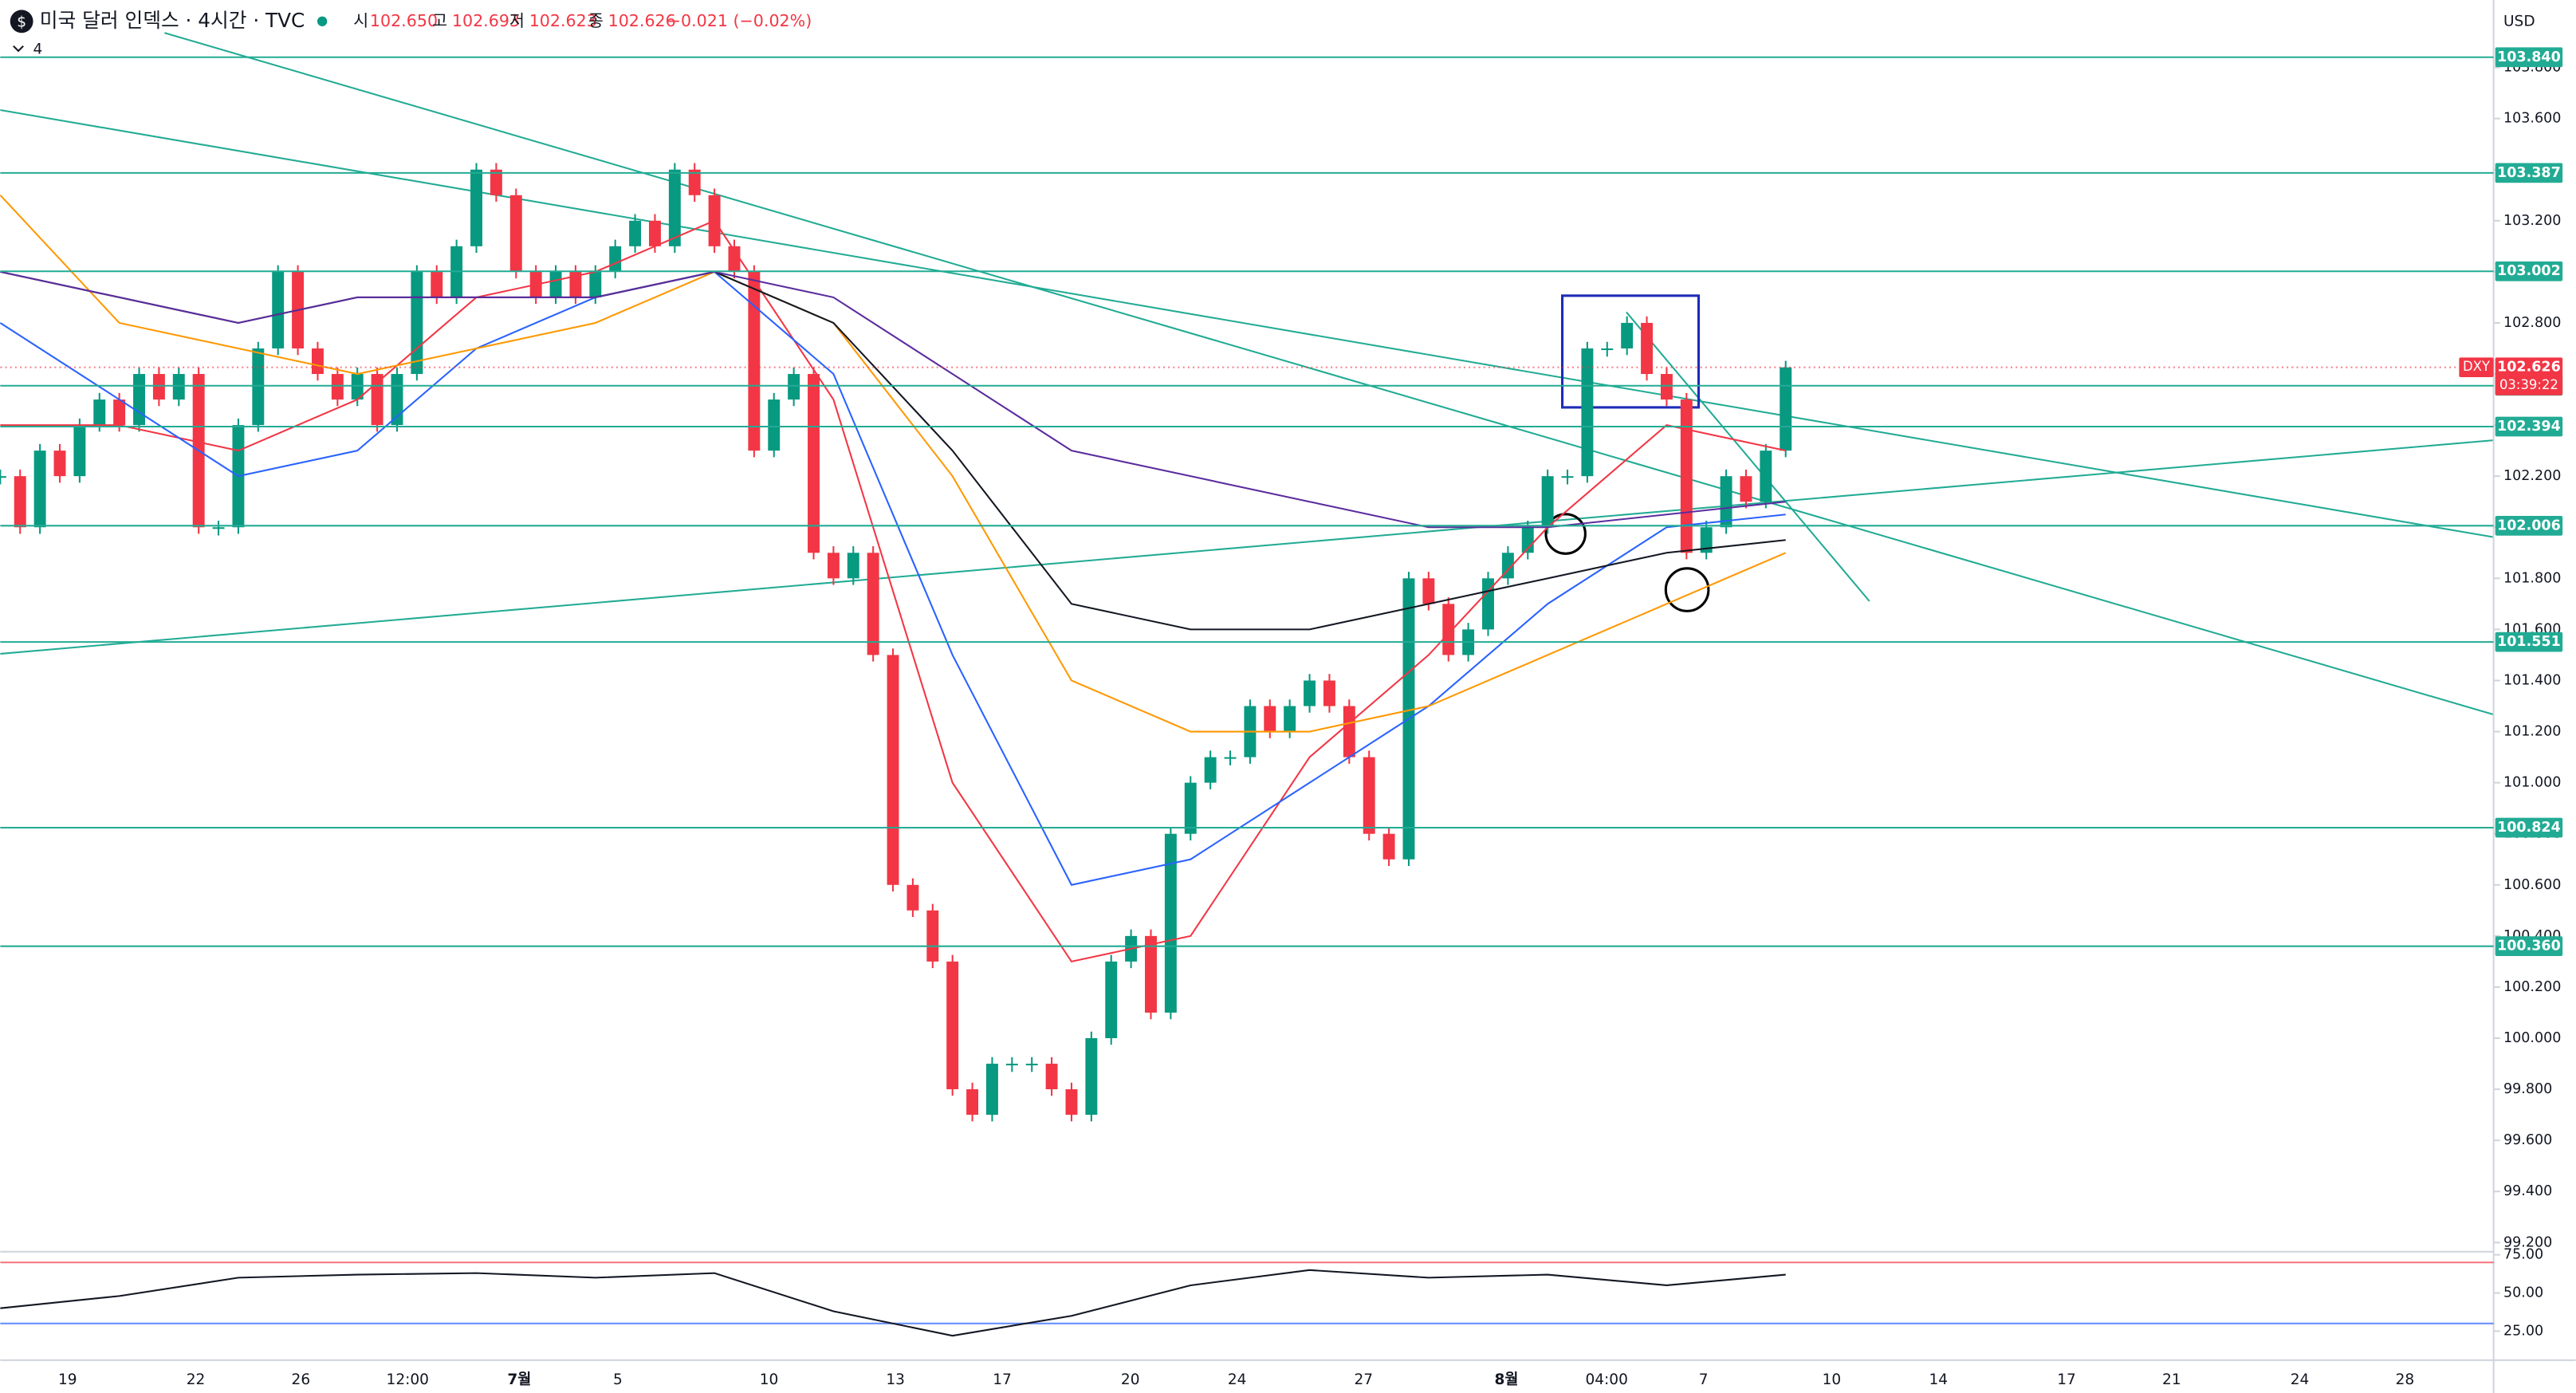 This screenshot has width=2576, height=1393. I want to click on y-tick-label: 99.400, so click(2527, 1191).